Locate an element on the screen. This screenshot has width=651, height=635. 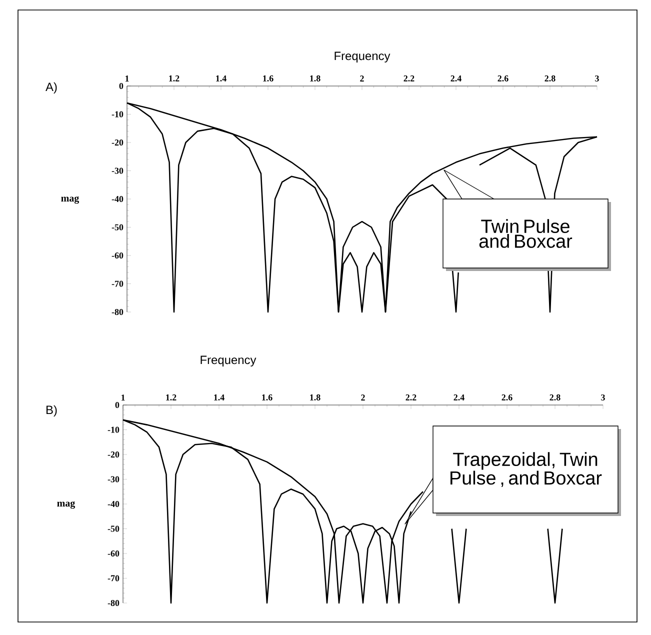
chart-title: B) is located at coordinates (51, 410).